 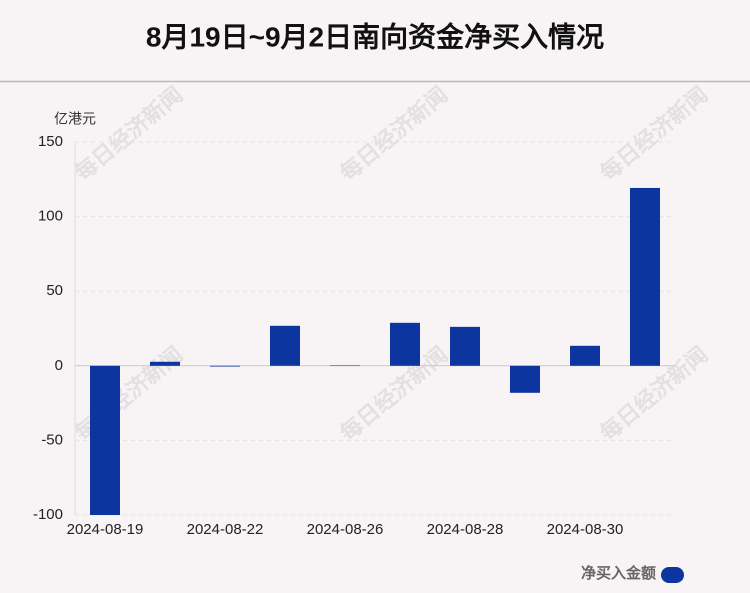 I want to click on y-axis-label: 亿港元, so click(x=75, y=119).